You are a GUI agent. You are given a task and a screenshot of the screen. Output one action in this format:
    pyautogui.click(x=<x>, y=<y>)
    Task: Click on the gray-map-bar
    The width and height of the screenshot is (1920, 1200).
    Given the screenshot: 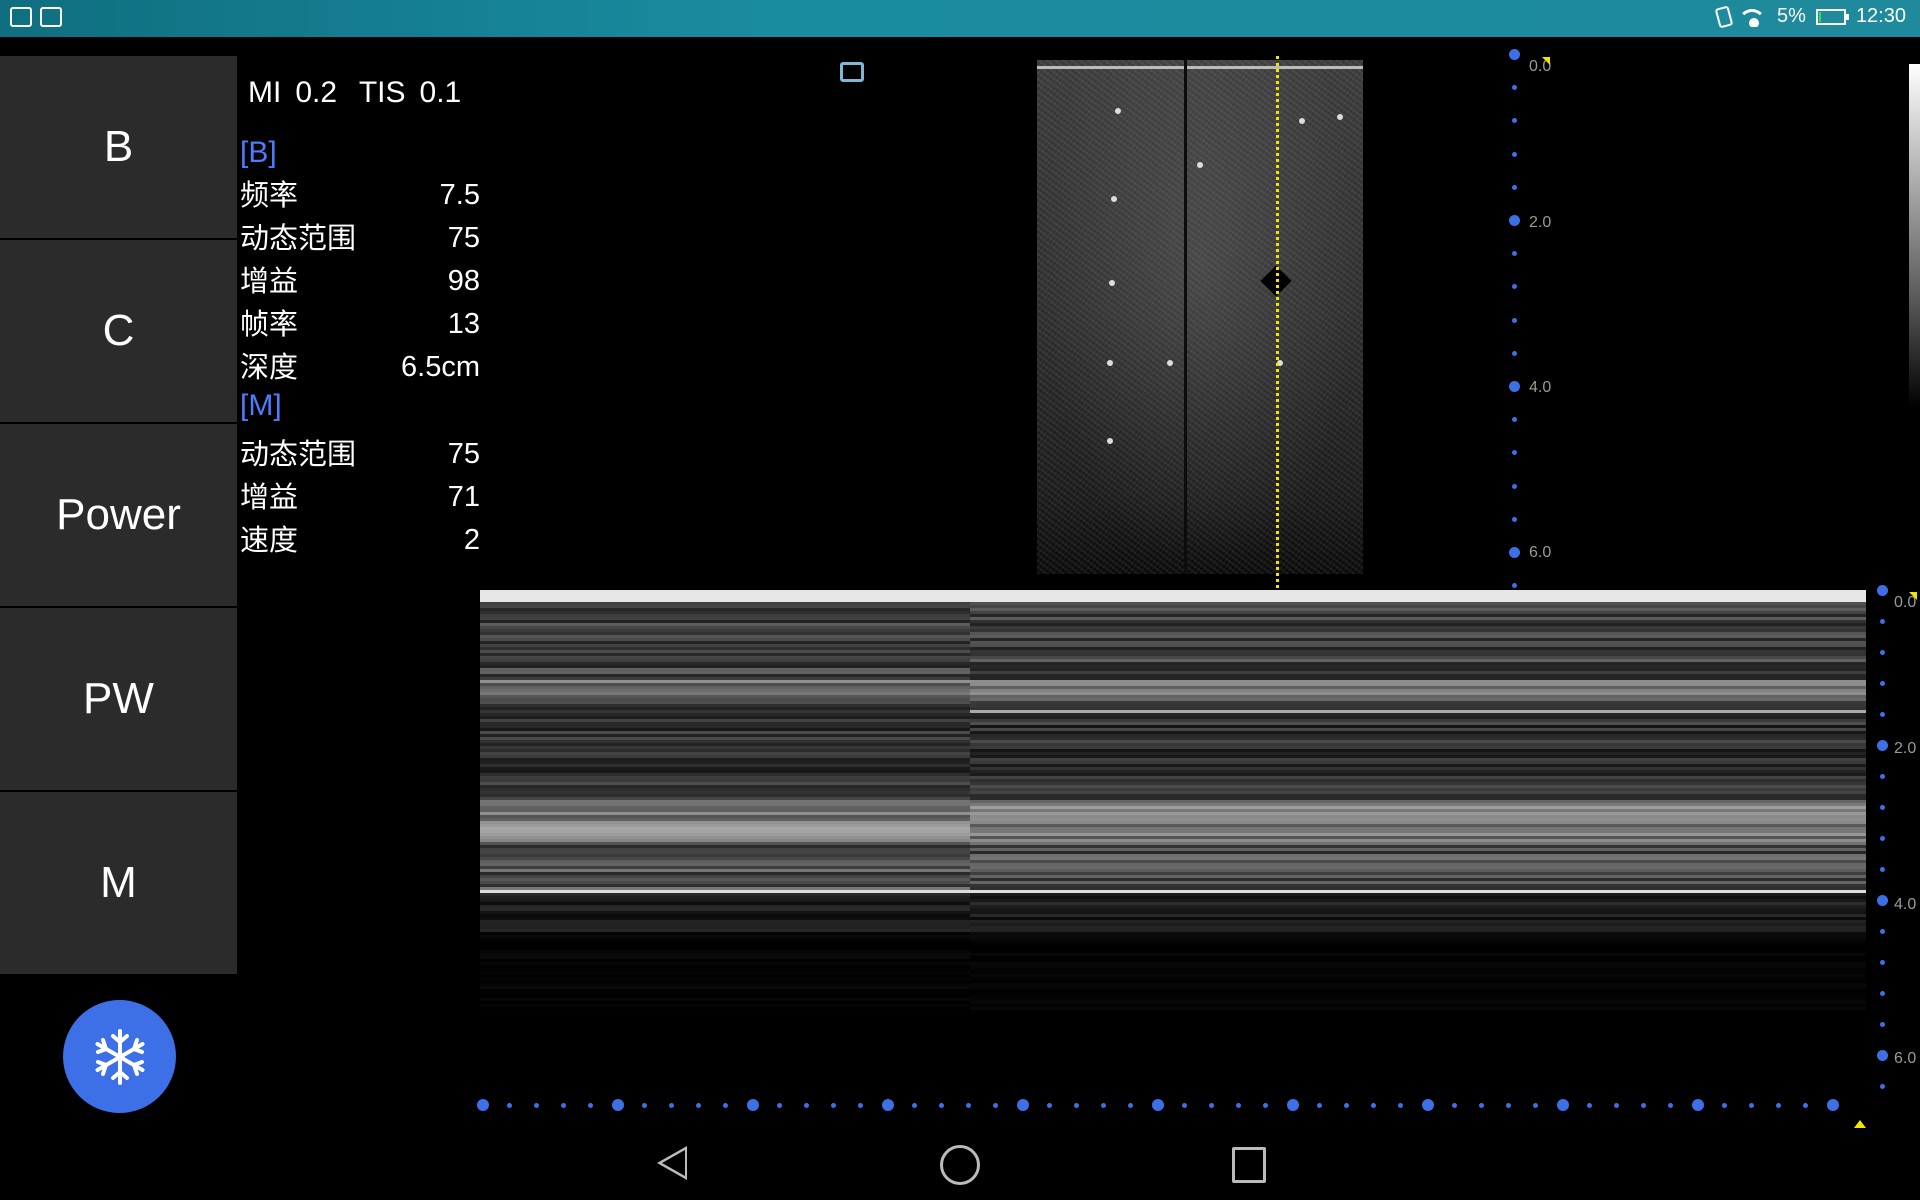 What is the action you would take?
    pyautogui.click(x=1914, y=236)
    